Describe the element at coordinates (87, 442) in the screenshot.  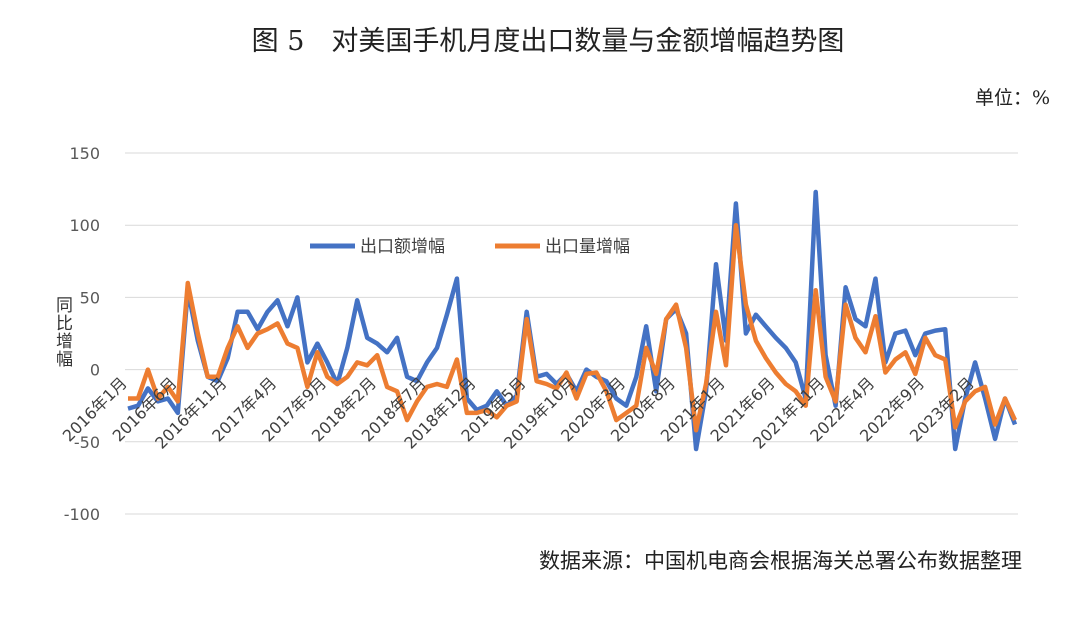
I see `y-tick-label: -50` at that location.